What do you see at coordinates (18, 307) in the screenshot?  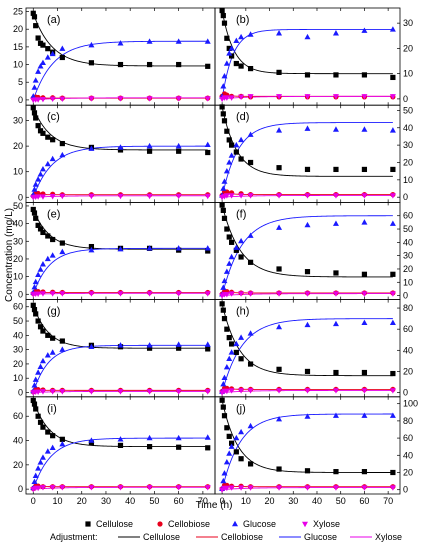 I see `y-tick-label: 60` at bounding box center [18, 307].